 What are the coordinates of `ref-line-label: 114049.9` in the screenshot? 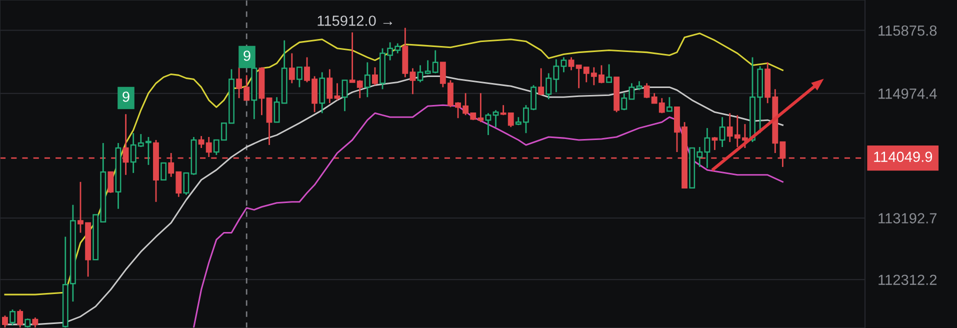 It's located at (903, 157).